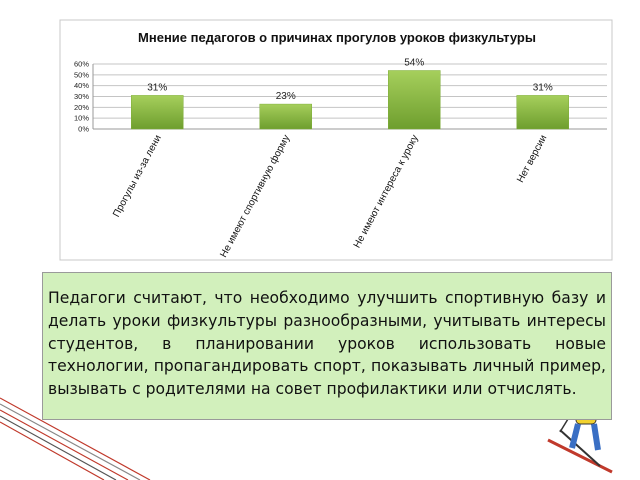 This screenshot has height=480, width=640. Describe the element at coordinates (286, 96) in the screenshot. I see `data-label: 23%` at that location.